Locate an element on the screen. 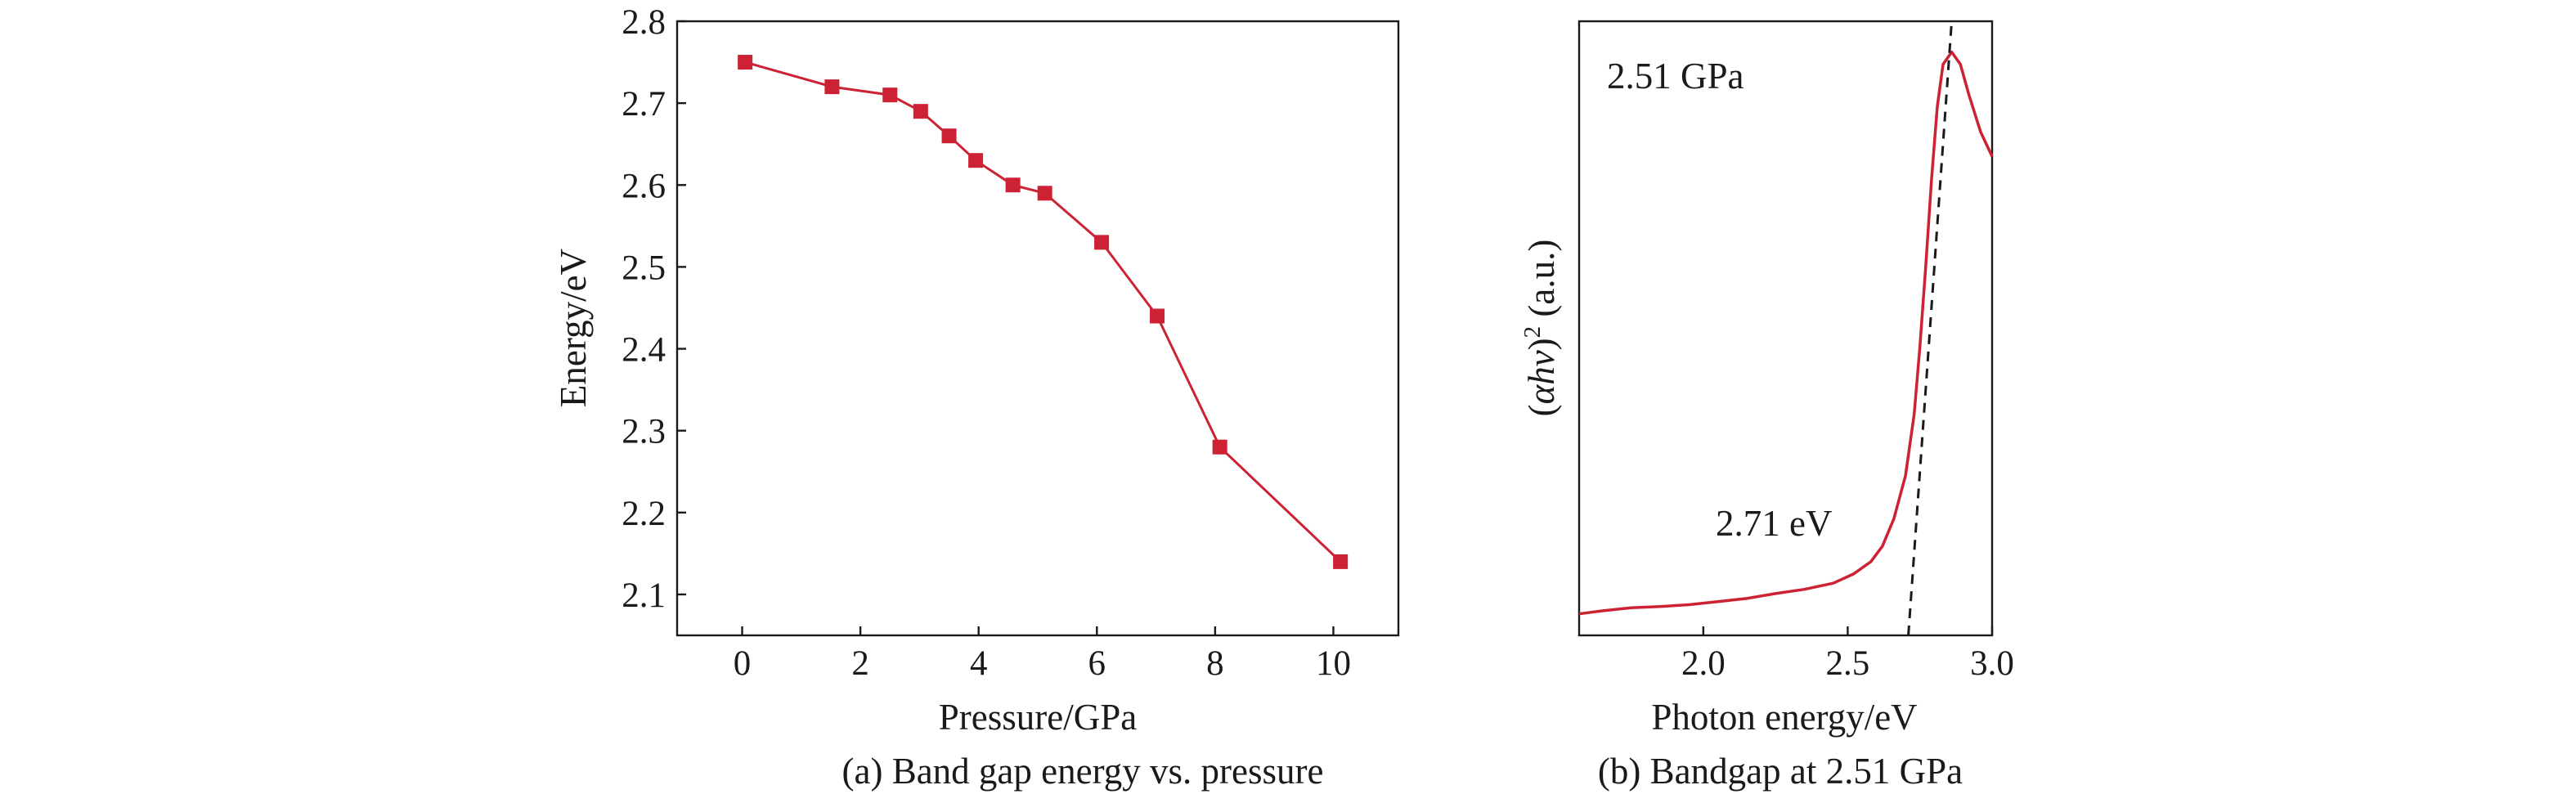  chart-a-x-tick-label: 8 is located at coordinates (1215, 663).